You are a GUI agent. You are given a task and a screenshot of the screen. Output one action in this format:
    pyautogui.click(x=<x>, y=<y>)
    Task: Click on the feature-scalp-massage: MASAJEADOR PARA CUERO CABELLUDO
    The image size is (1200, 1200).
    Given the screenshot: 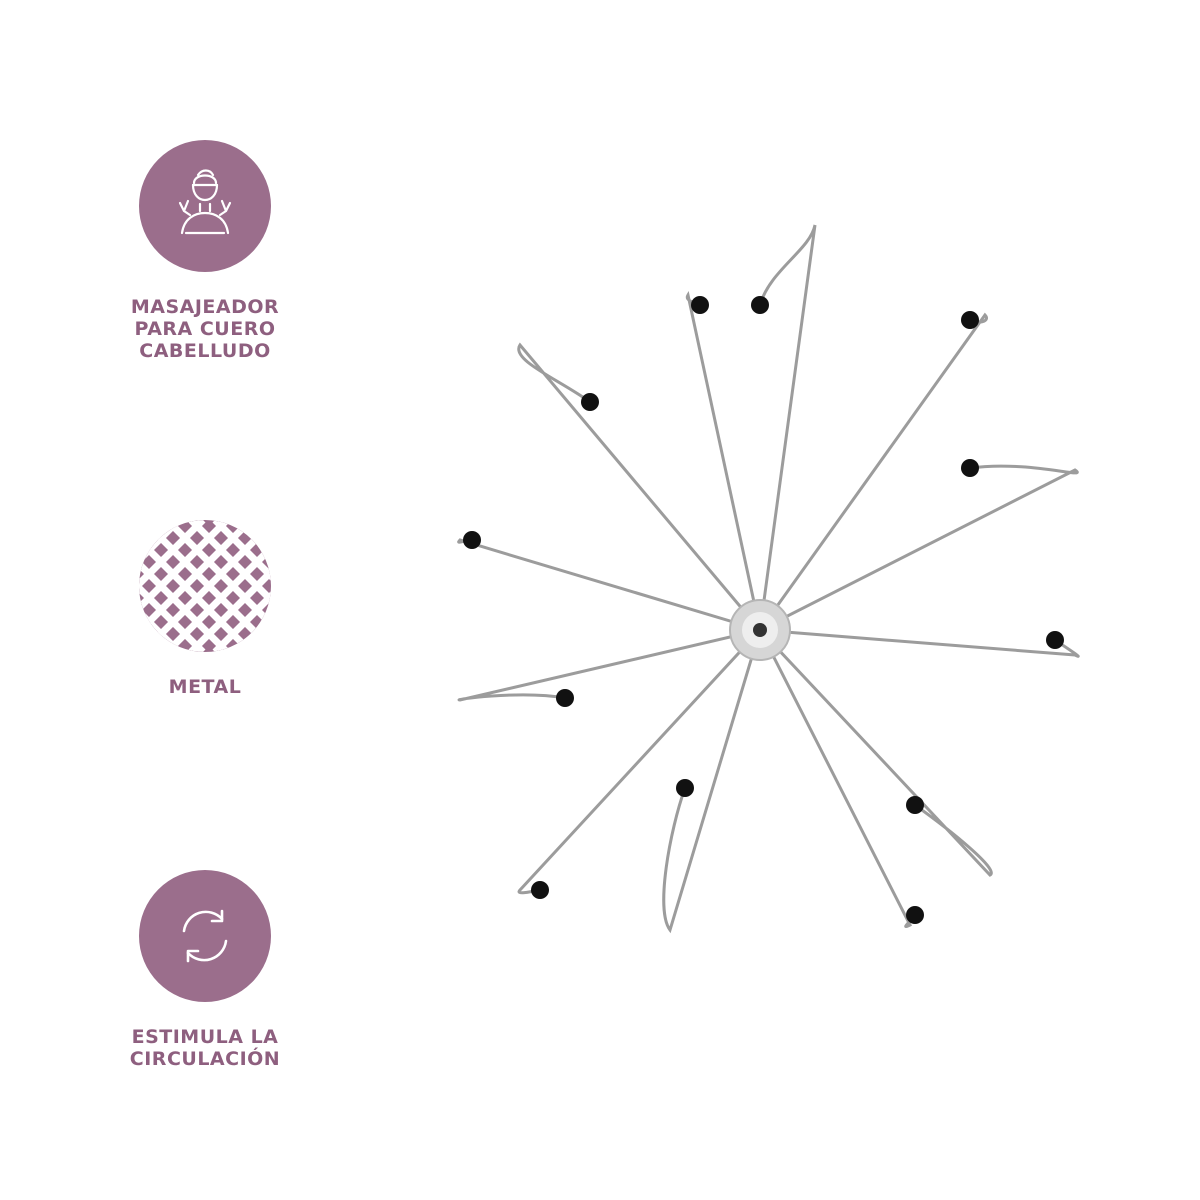 What is the action you would take?
    pyautogui.click(x=205, y=251)
    